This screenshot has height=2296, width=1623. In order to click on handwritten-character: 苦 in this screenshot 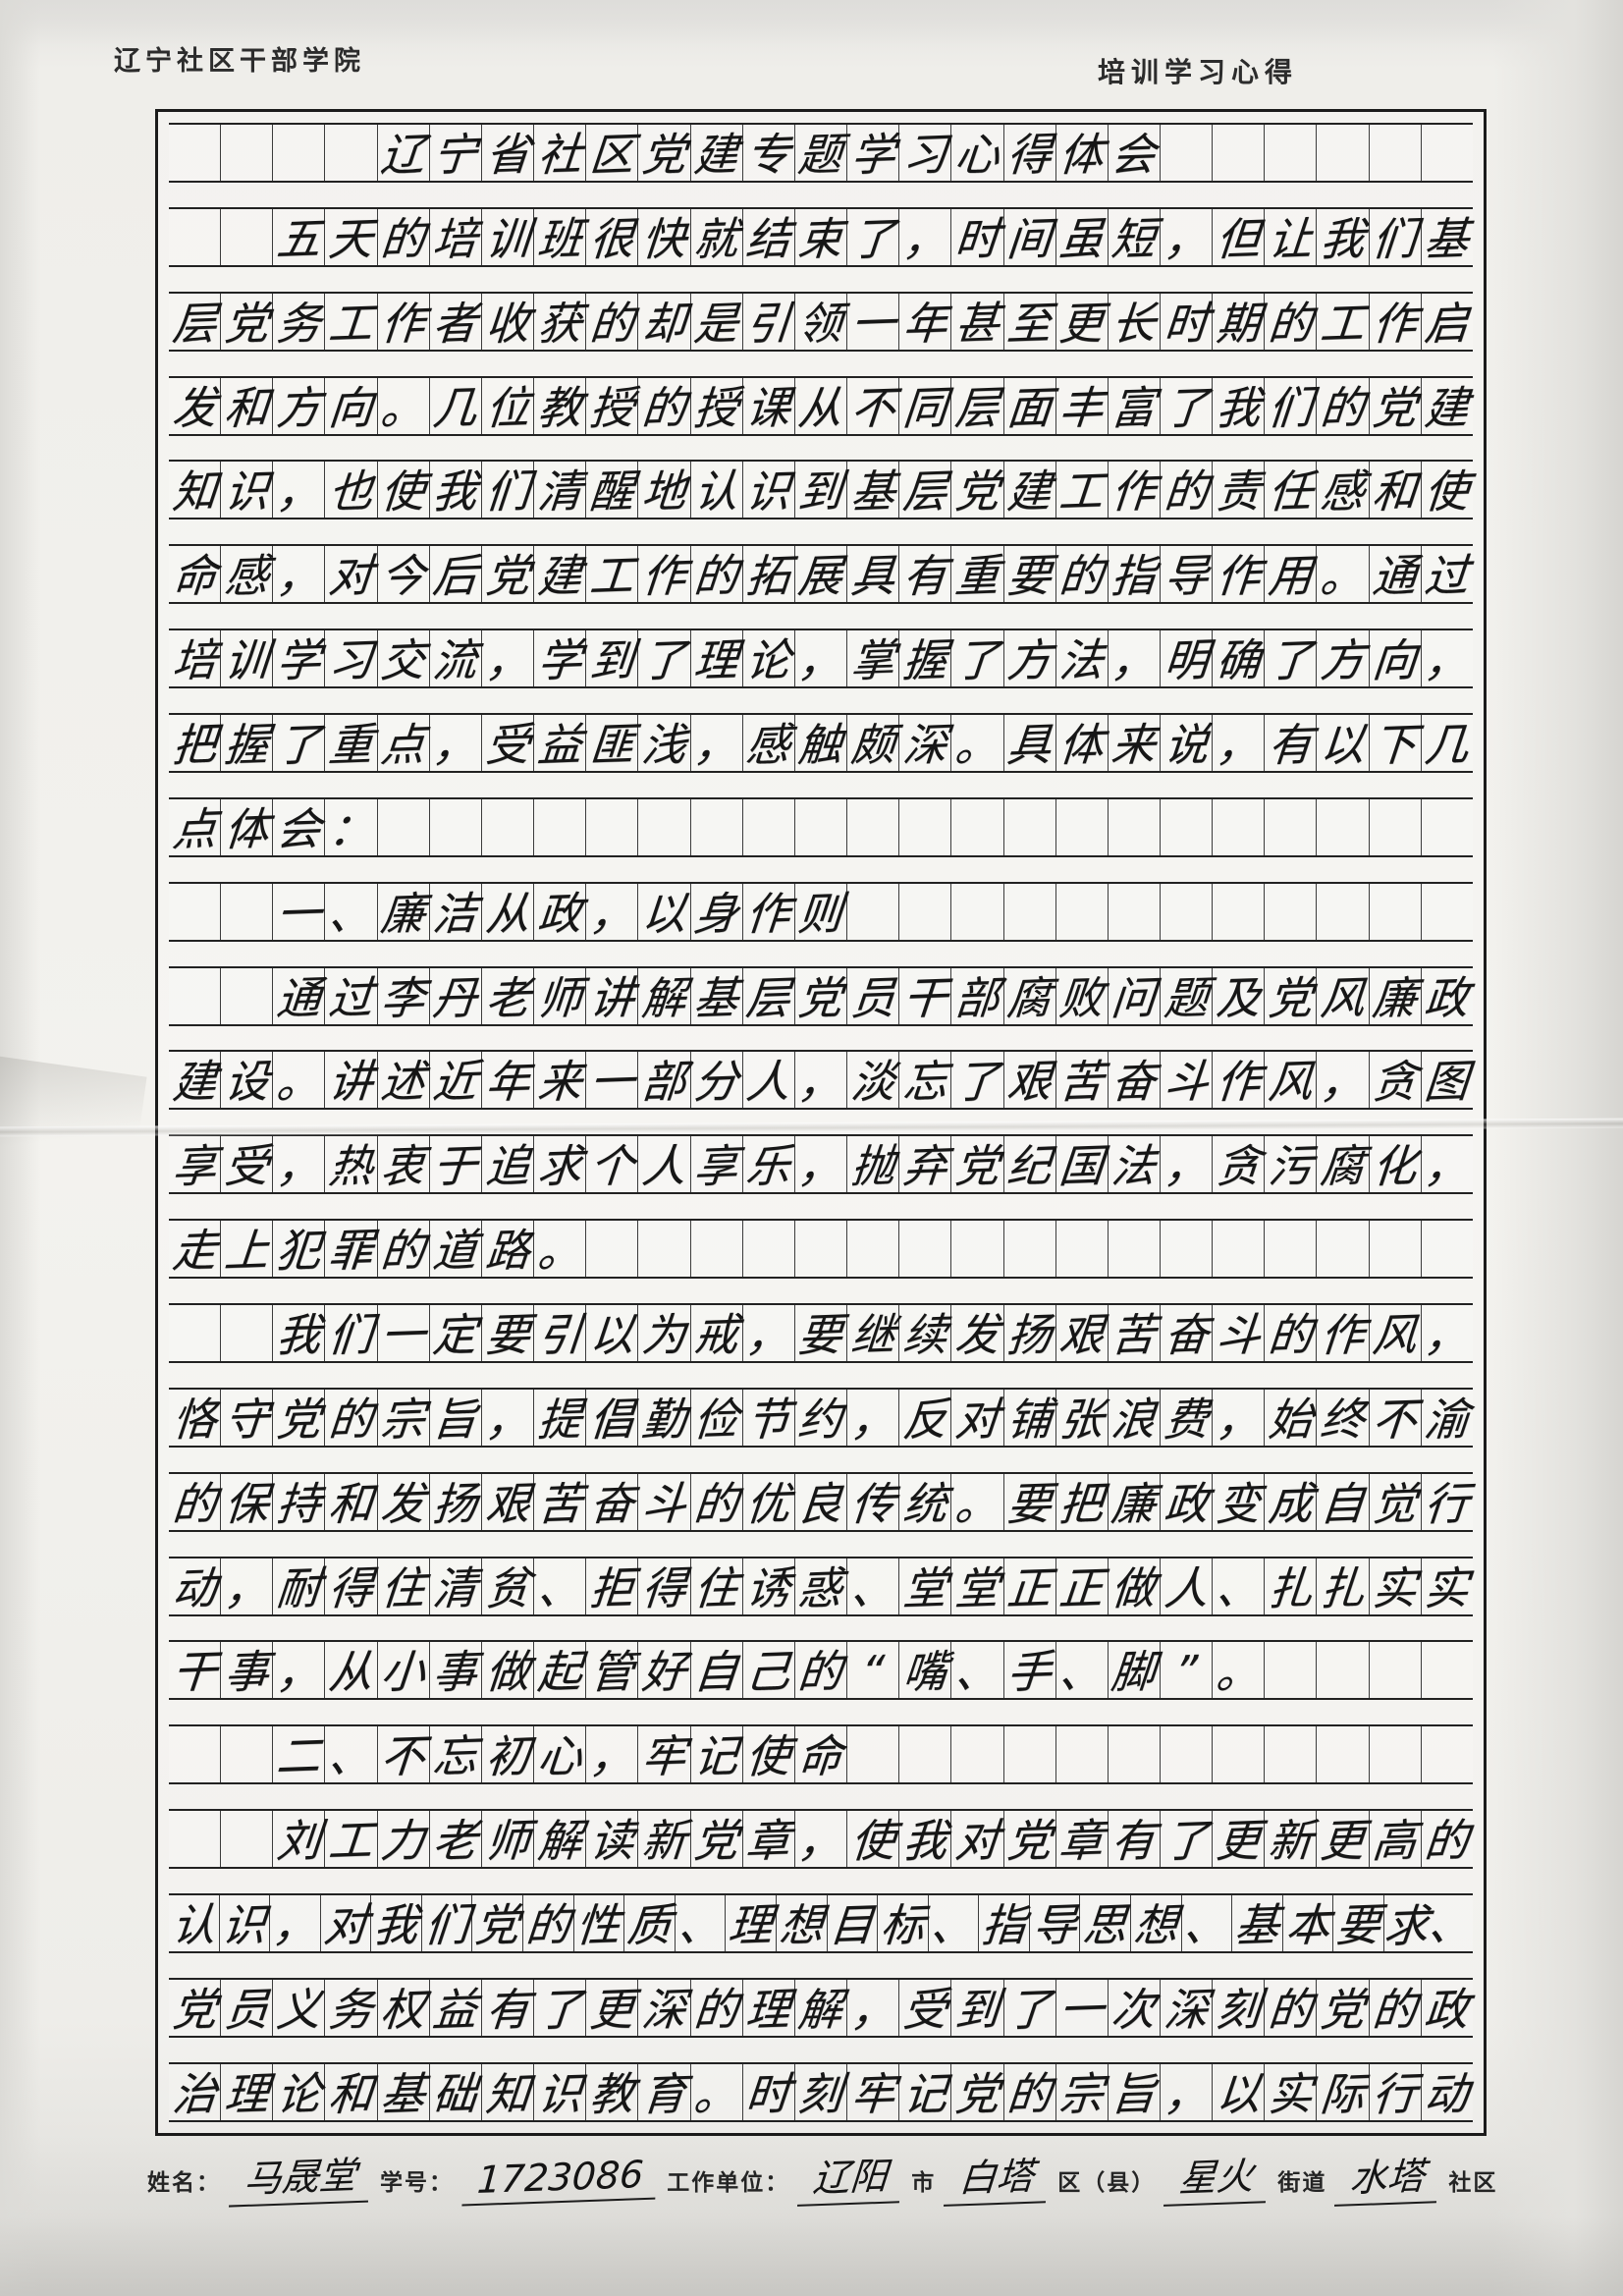, I will do `click(1081, 1082)`.